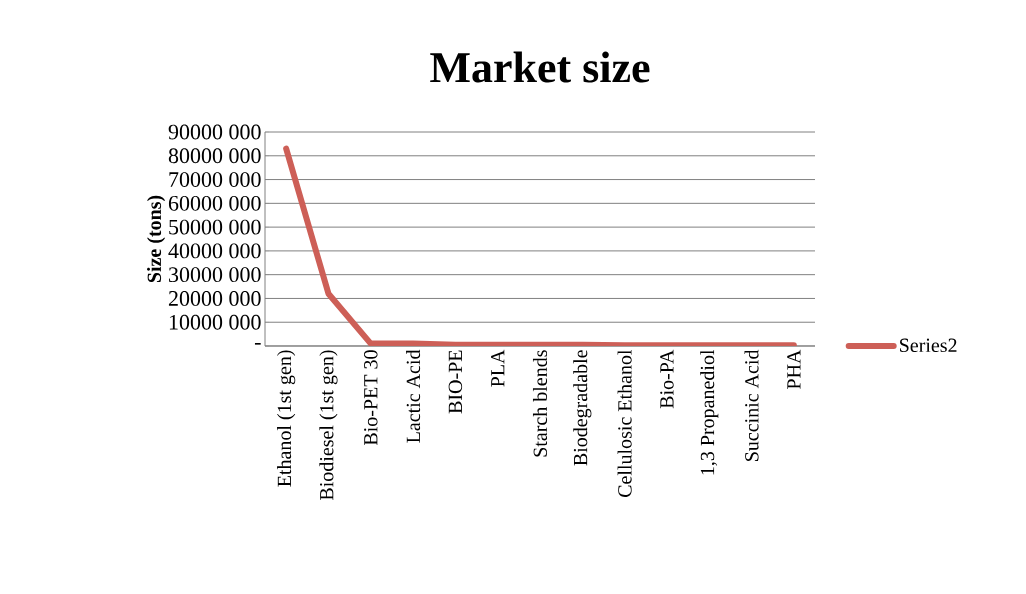 This screenshot has height=594, width=1026. Describe the element at coordinates (455, 382) in the screenshot. I see `x-tick-label: BIO-PE` at that location.